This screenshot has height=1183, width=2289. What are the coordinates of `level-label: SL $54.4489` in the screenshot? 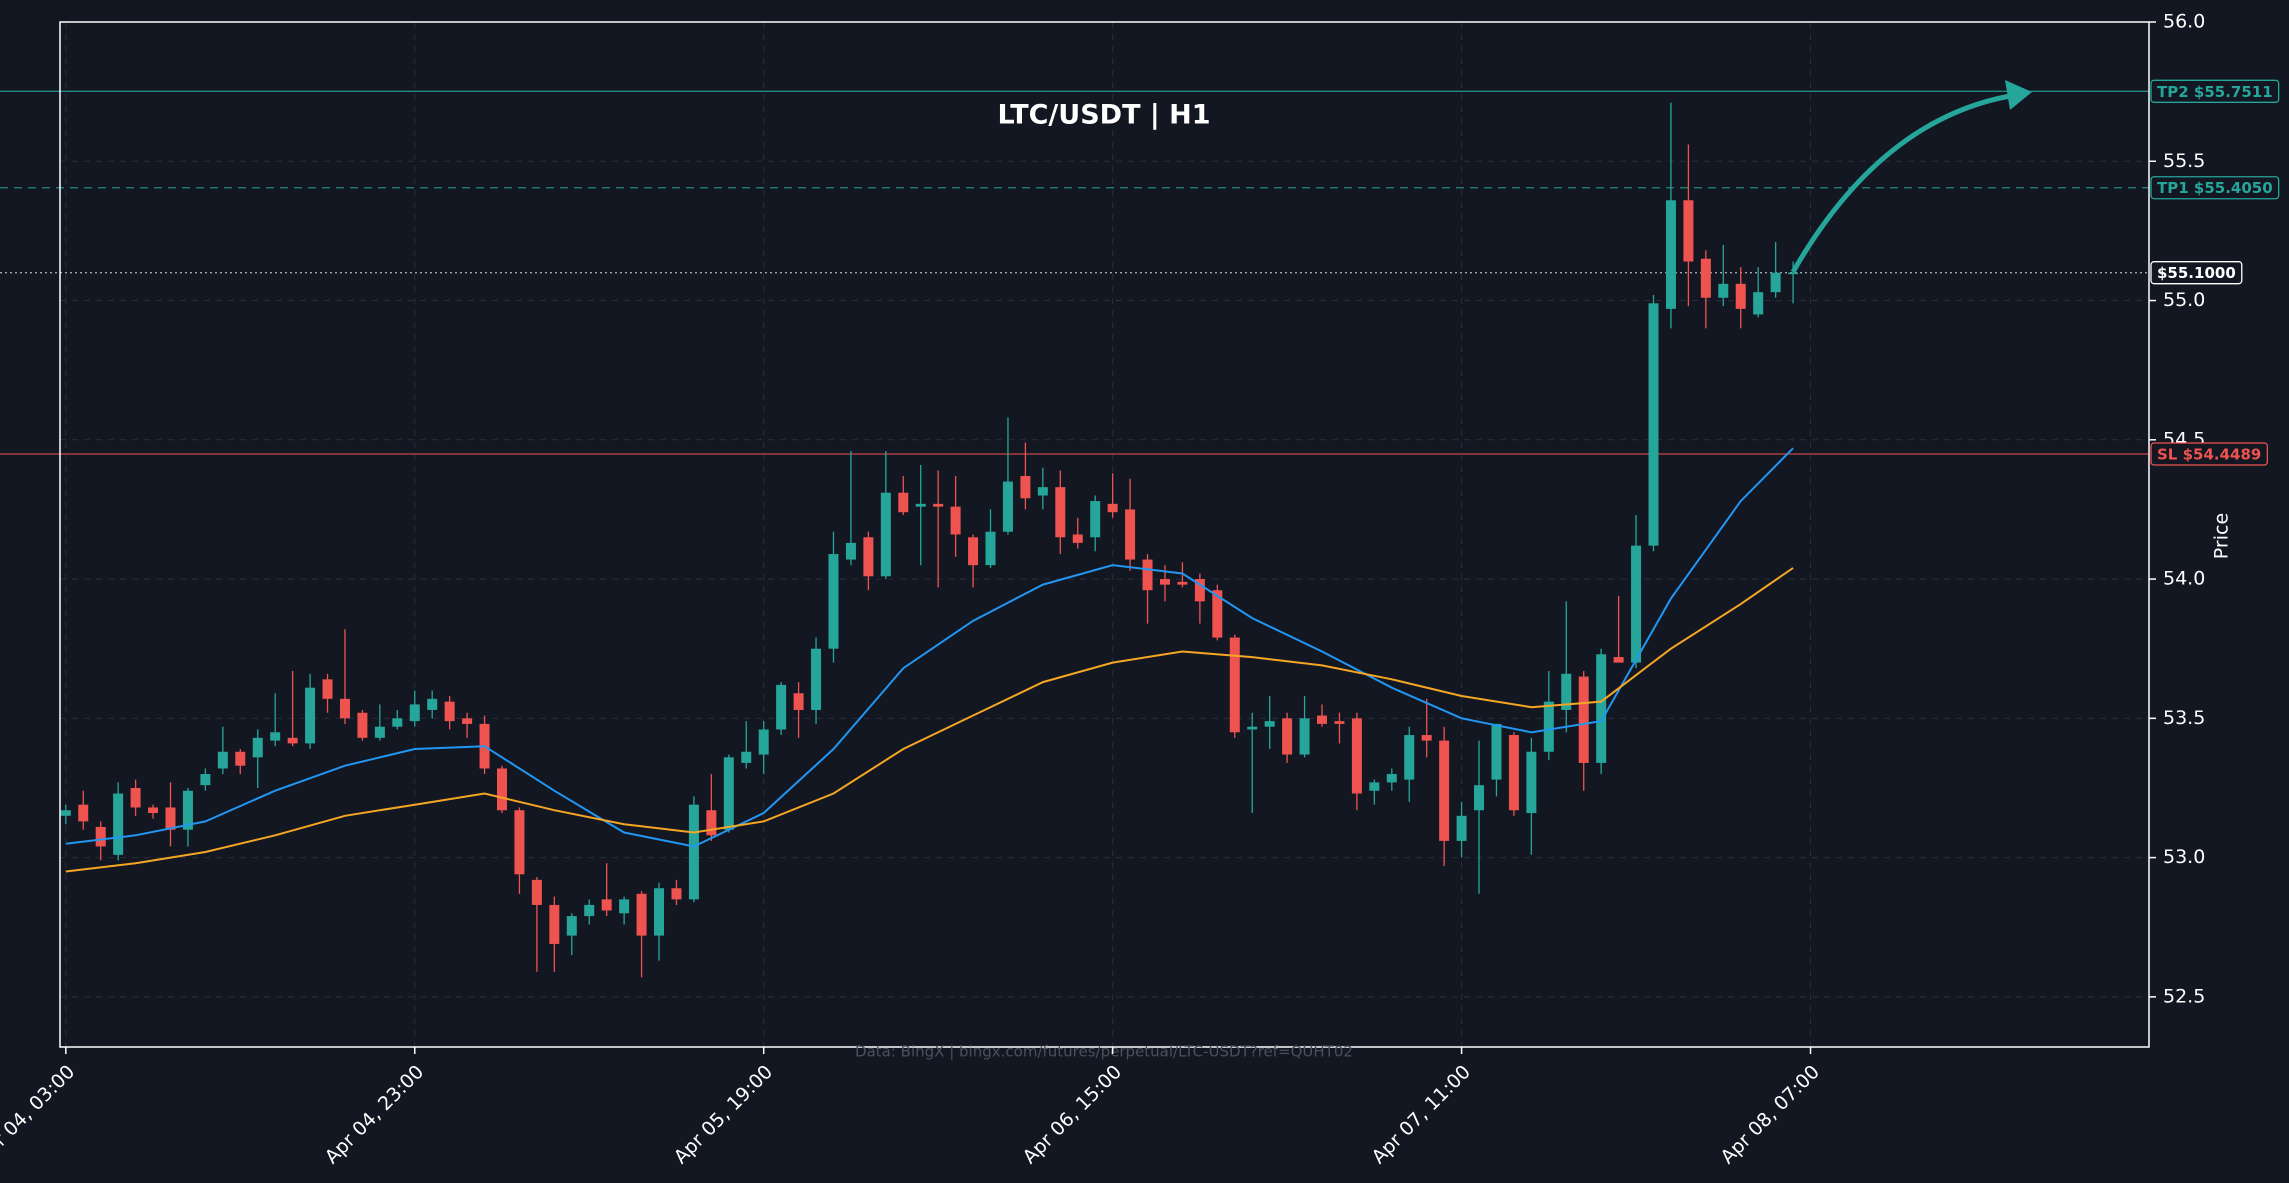 It's located at (2209, 455).